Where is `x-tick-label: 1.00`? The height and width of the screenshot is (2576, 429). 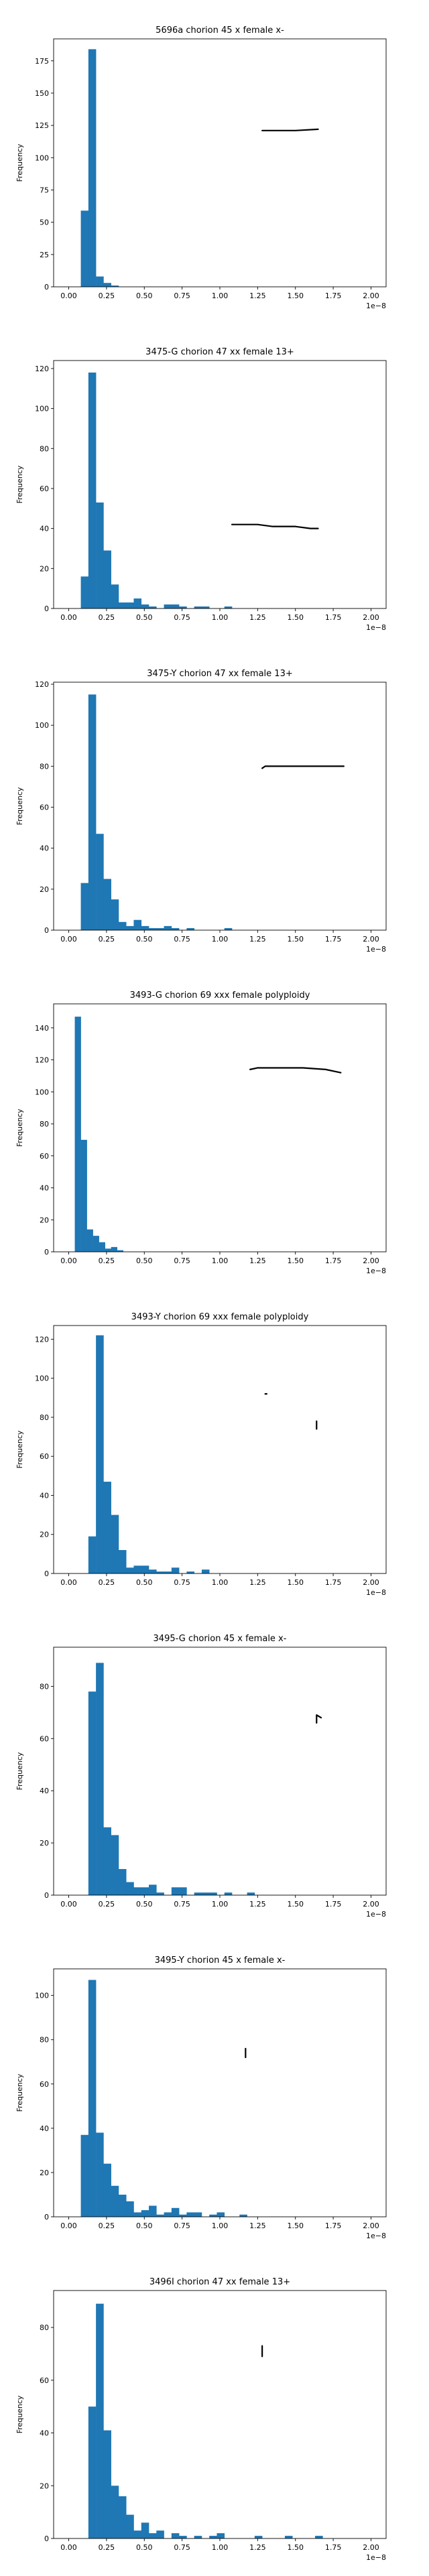 x-tick-label: 1.00 is located at coordinates (220, 1904).